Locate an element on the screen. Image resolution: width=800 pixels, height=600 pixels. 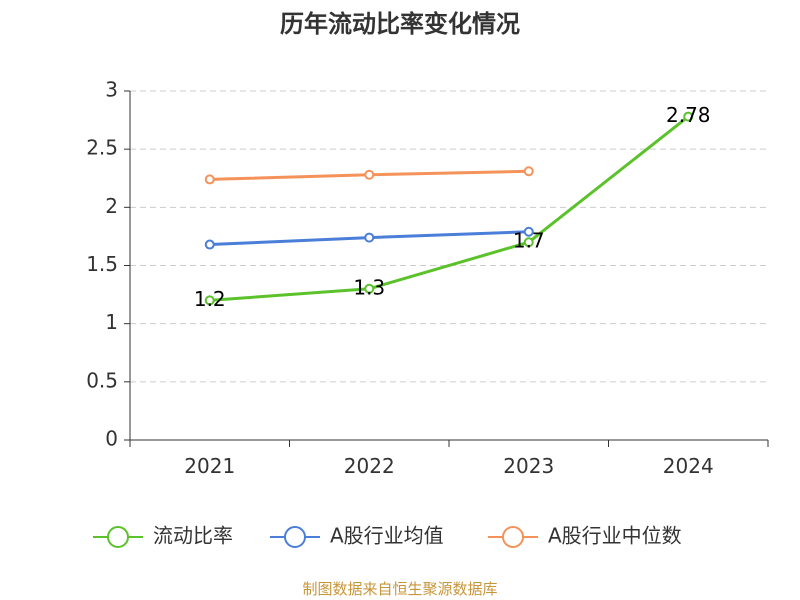
y-tick-label: 0 is located at coordinates (111, 439).